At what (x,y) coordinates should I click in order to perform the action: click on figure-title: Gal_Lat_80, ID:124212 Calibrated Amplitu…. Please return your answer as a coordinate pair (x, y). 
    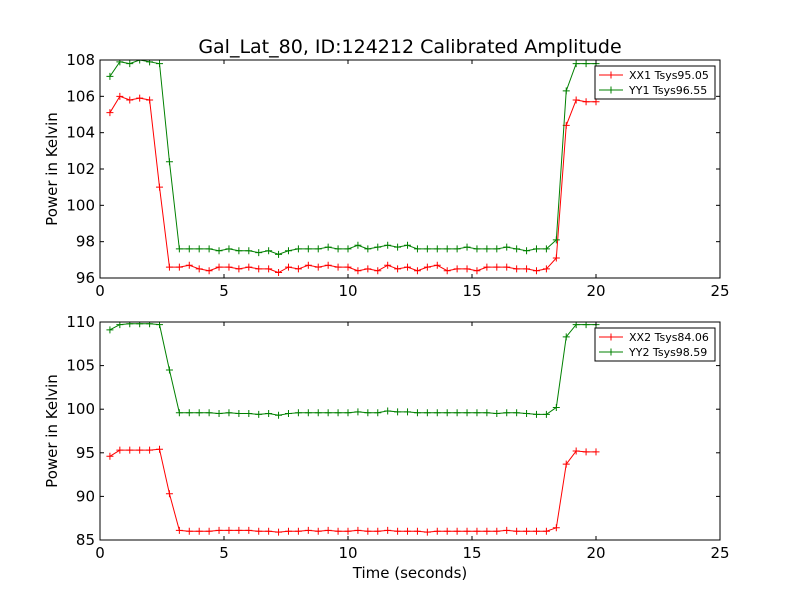
    Looking at the image, I should click on (409, 47).